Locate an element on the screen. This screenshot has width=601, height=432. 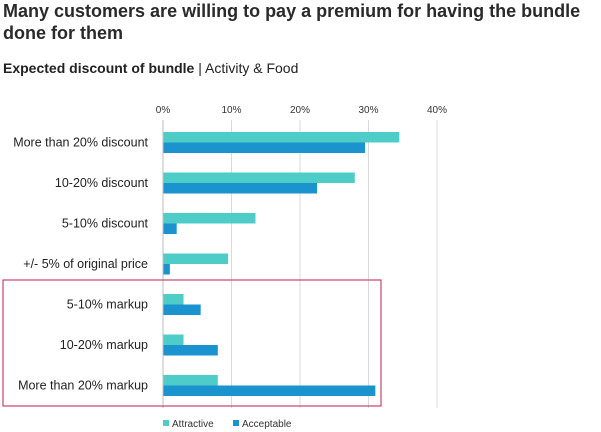
x-tick-label: 10% is located at coordinates (231, 110).